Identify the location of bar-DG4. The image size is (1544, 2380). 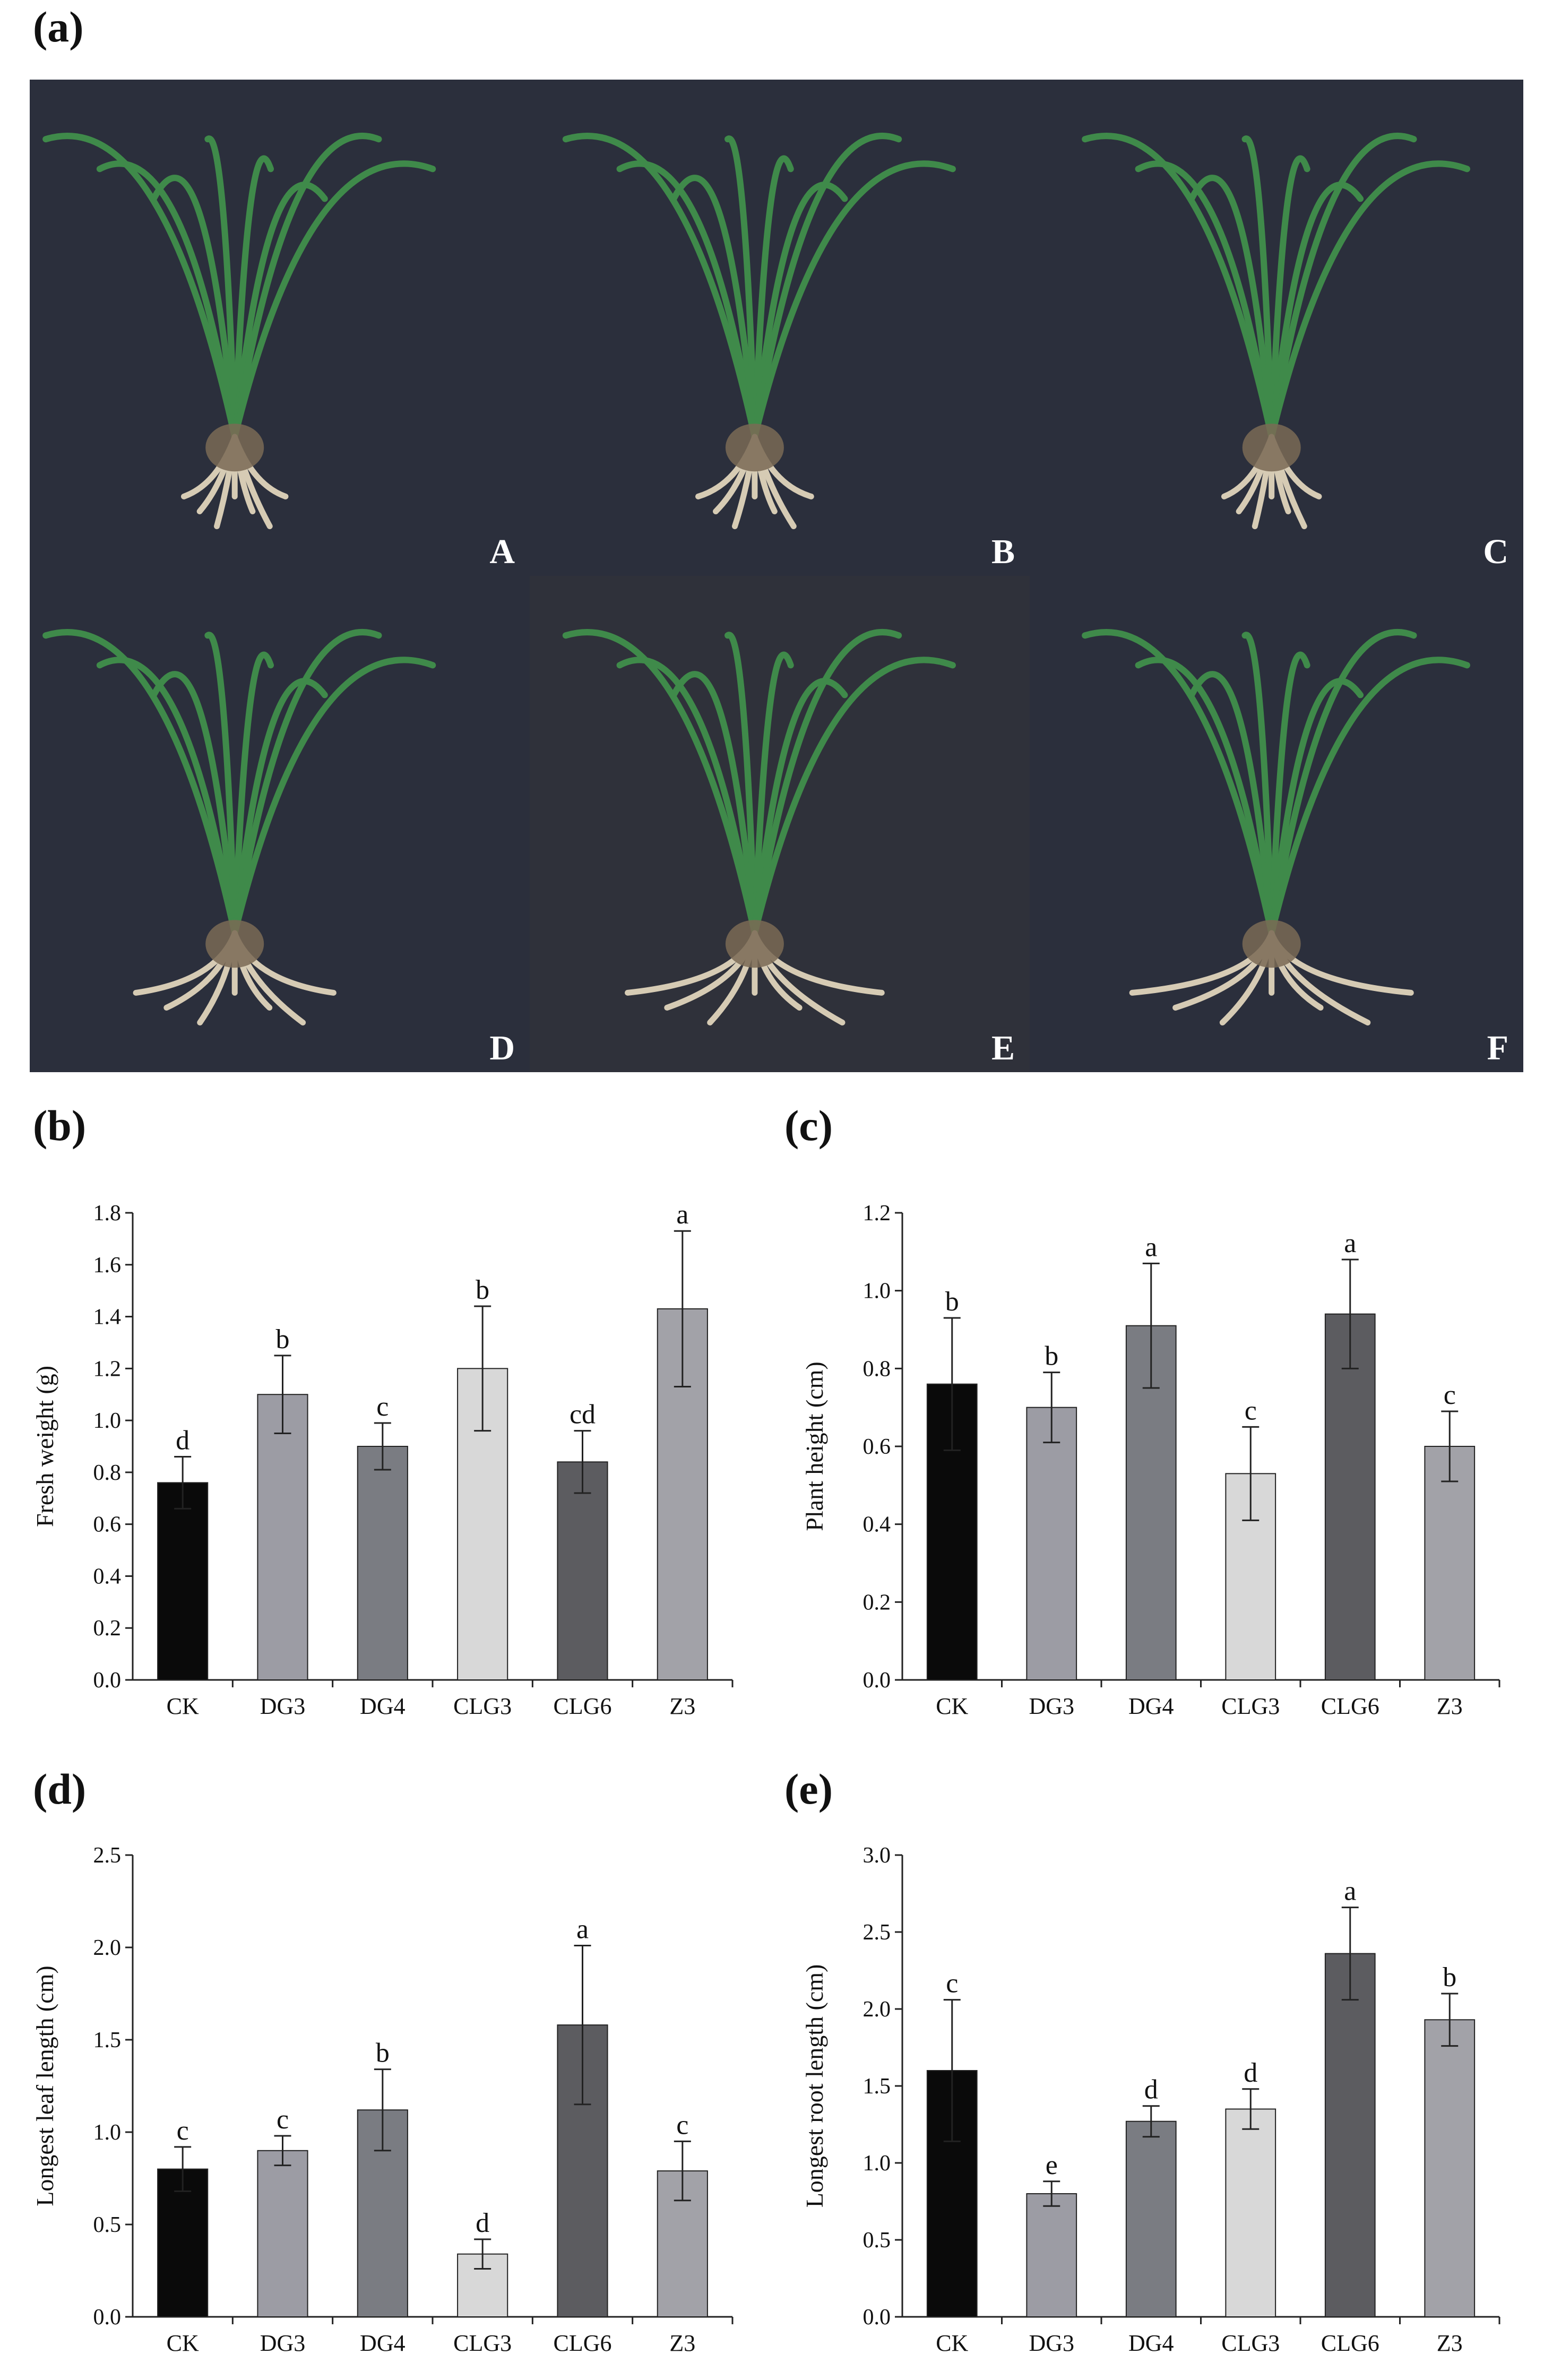
(1151, 2219).